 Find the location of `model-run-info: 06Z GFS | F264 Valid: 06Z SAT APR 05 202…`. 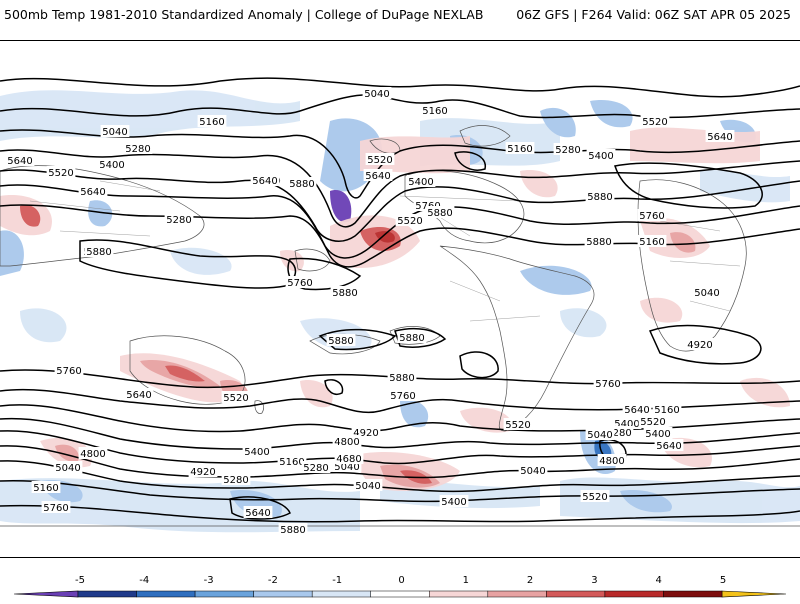

model-run-info: 06Z GFS | F264 Valid: 06Z SAT APR 05 202… is located at coordinates (653, 14).